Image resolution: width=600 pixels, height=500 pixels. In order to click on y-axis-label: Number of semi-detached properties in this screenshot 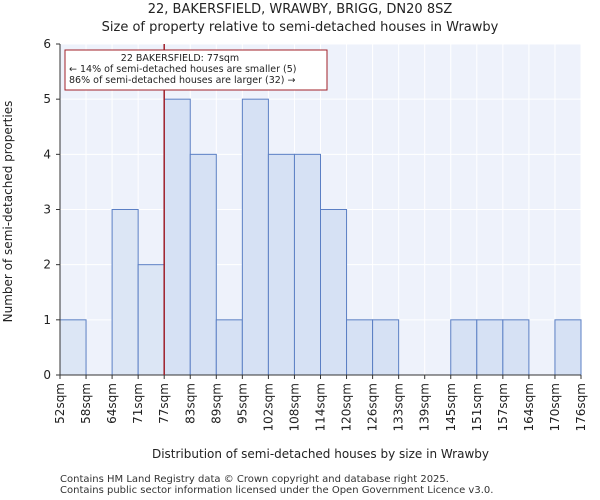, I will do `click(8, 212)`.